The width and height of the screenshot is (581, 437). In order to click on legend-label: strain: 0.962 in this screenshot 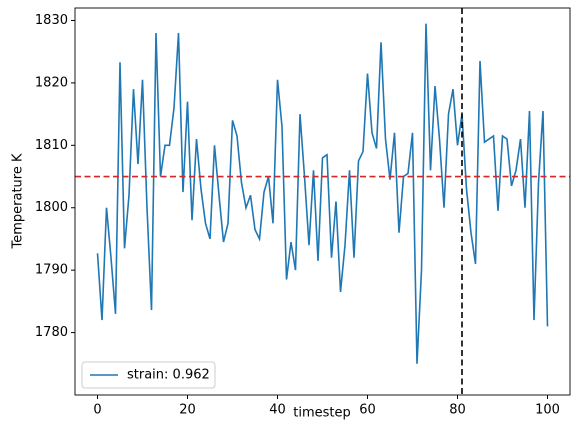, I will do `click(168, 375)`.